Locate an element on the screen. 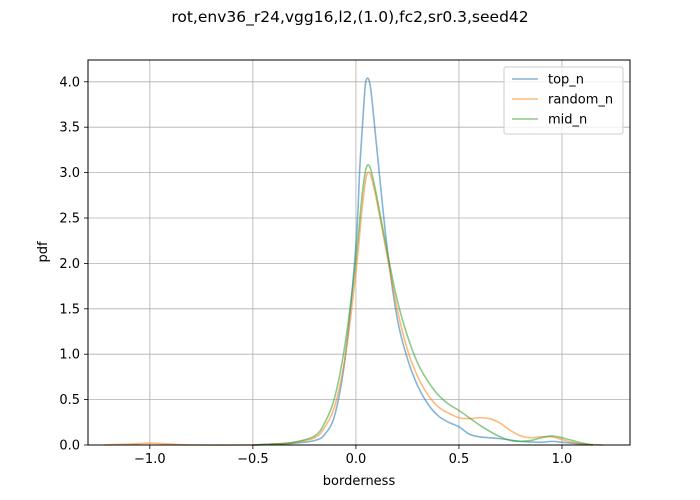 This screenshot has width=700, height=500. legend: top_n random_n mid_n is located at coordinates (563, 100).